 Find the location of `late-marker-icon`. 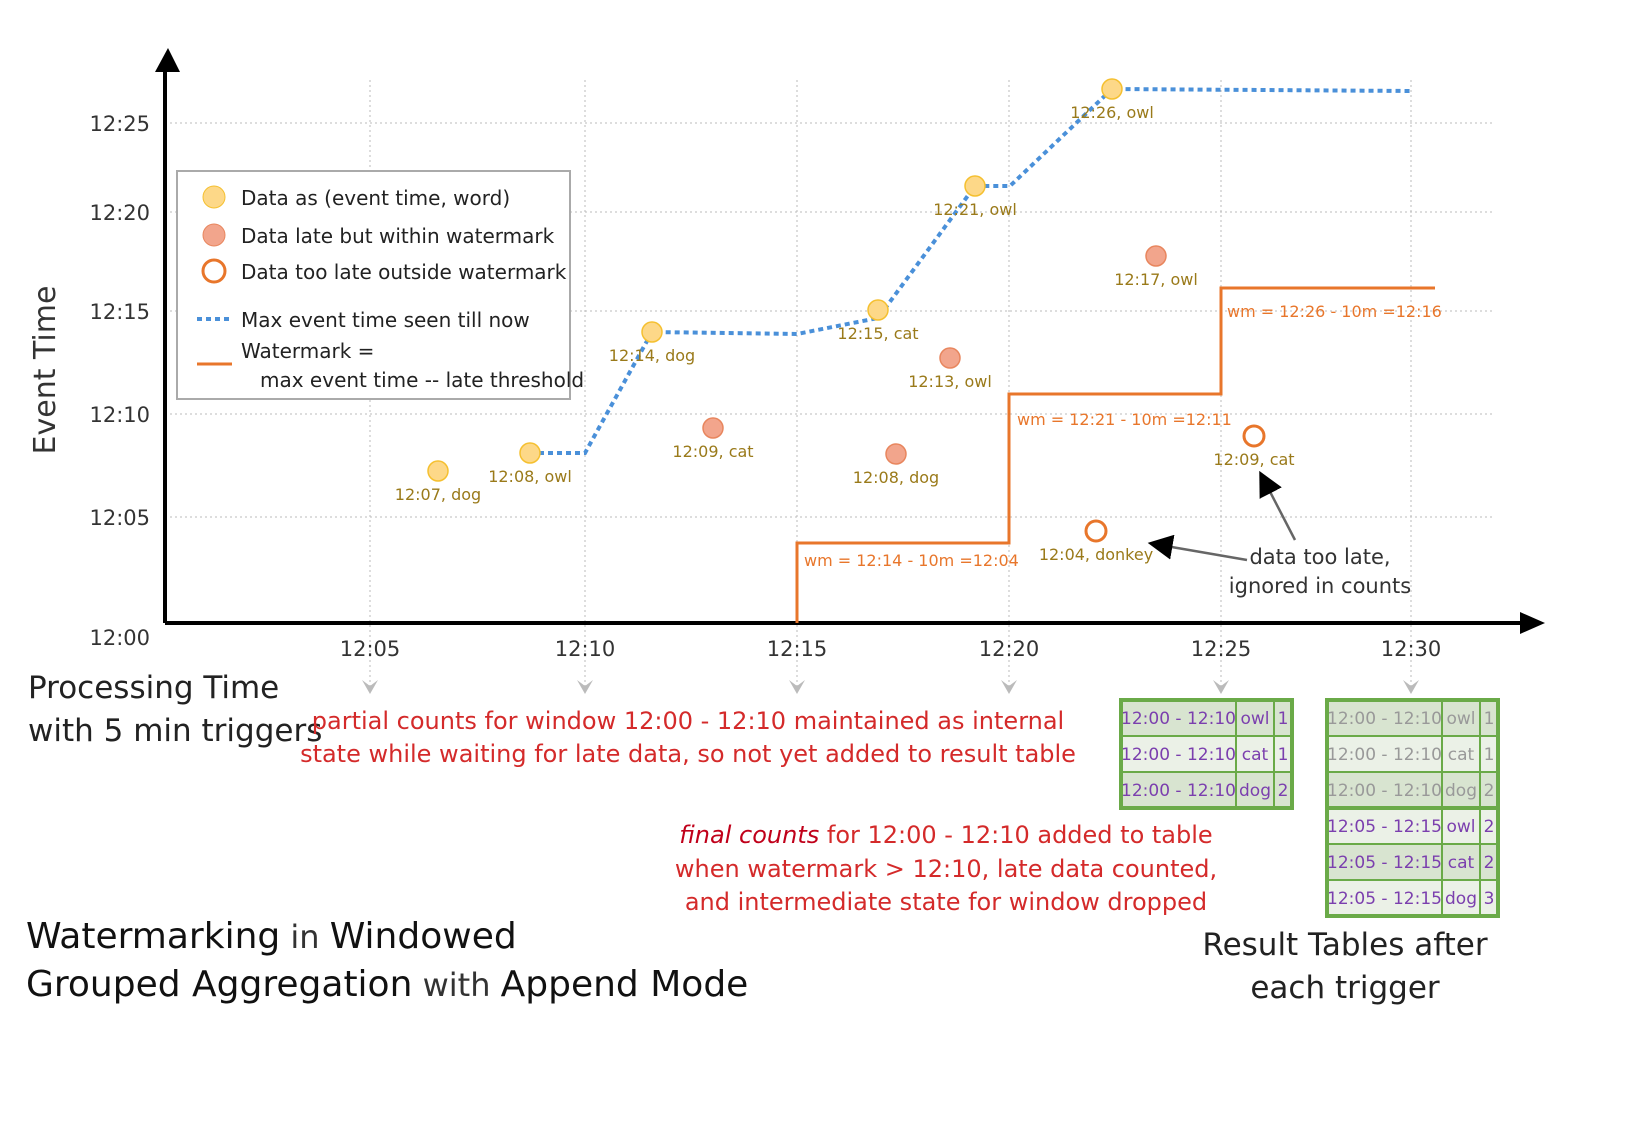

late-marker-icon is located at coordinates (214, 235).